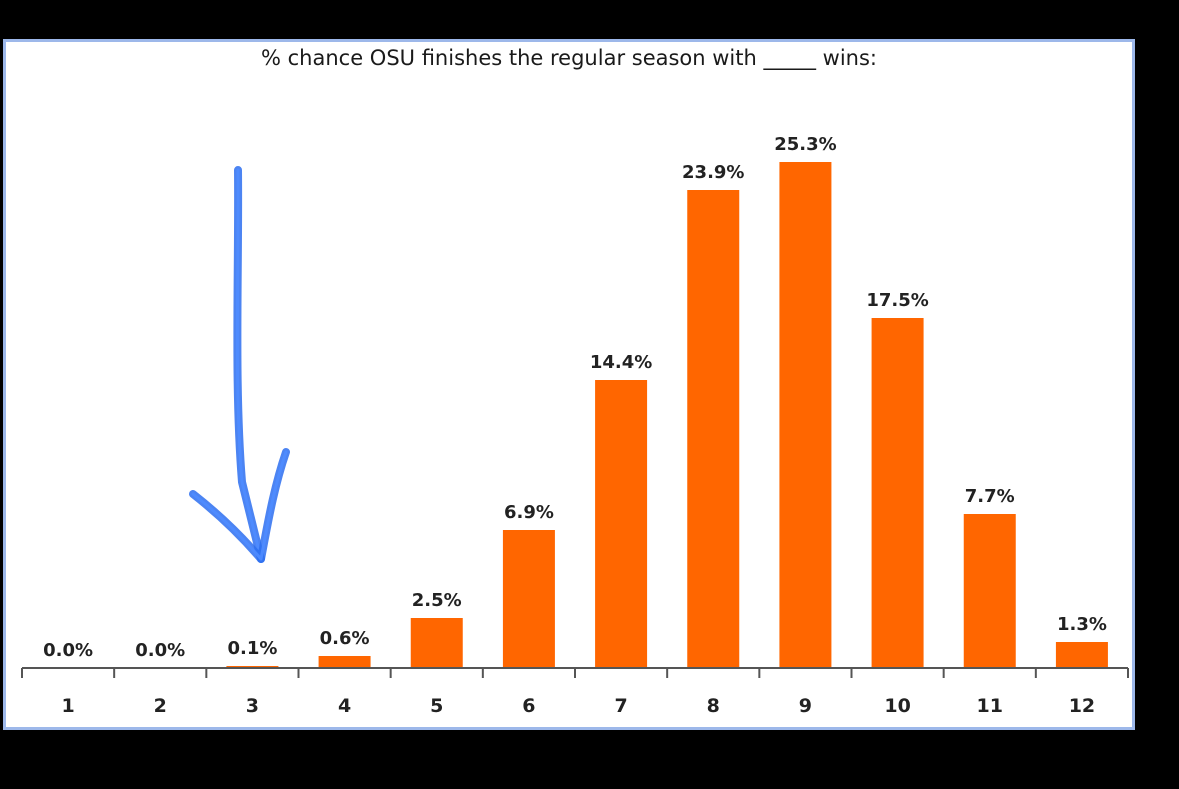 This screenshot has height=789, width=1179. I want to click on data-label: 6.9%, so click(529, 512).